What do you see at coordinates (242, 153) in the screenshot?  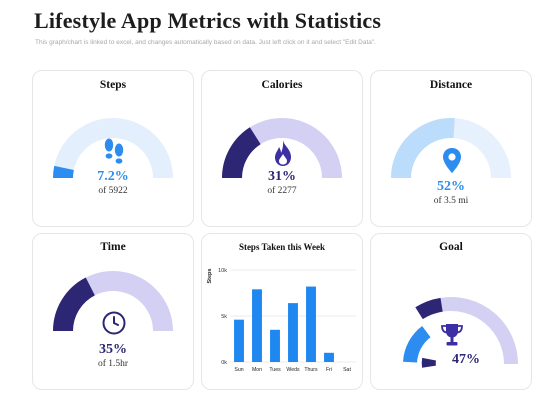 I see `calories-gauge-progress` at bounding box center [242, 153].